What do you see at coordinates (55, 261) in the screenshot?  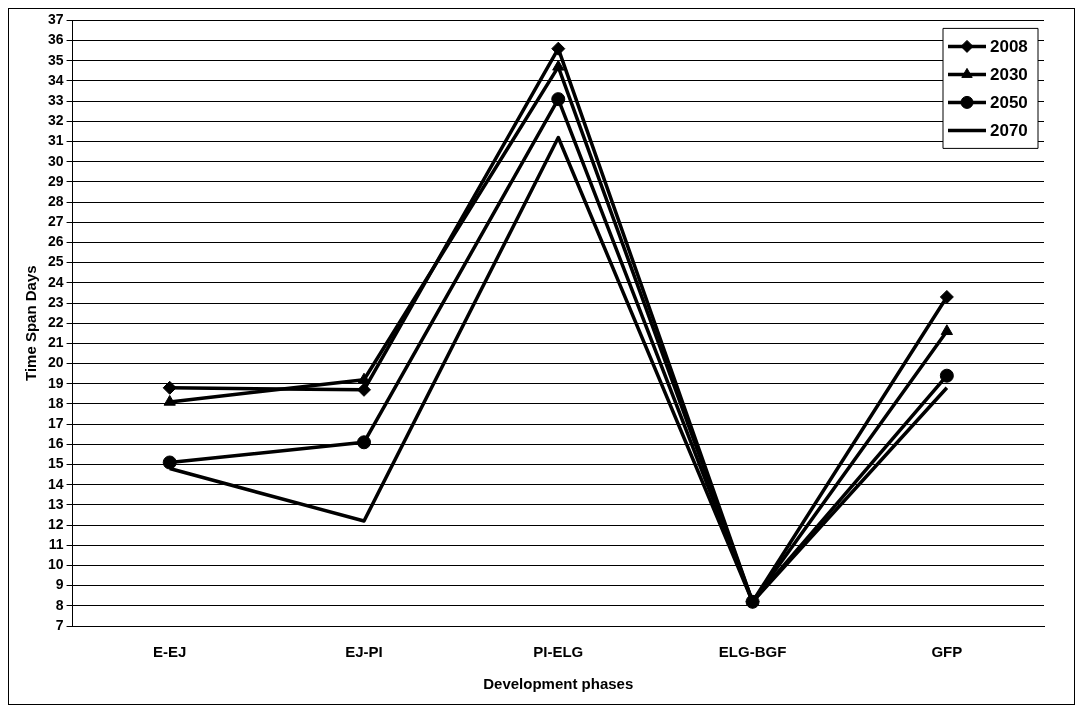 I see `y-tick-label: 25` at bounding box center [55, 261].